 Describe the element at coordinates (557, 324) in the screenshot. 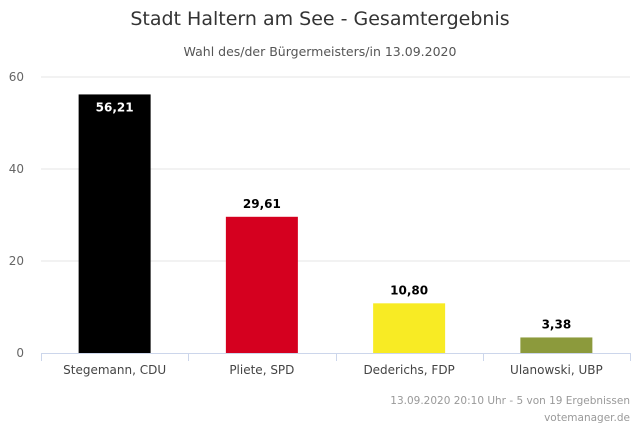

I see `data-label: 3,38` at that location.